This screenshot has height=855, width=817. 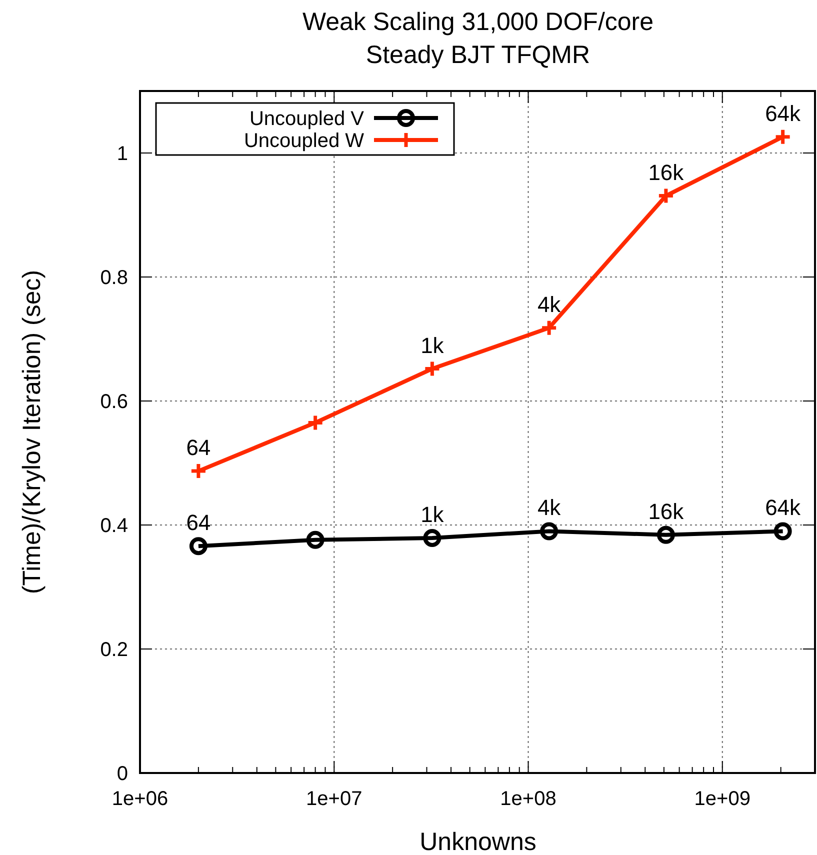 I want to click on y-tick-label: 0.2, so click(x=114, y=650).